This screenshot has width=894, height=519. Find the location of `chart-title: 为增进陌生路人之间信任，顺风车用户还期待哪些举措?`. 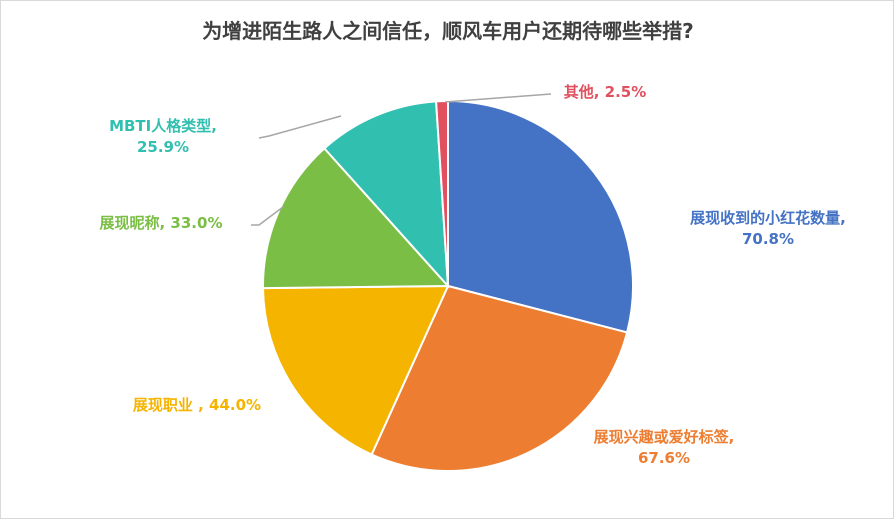

chart-title: 为增进陌生路人之间信任，顺风车用户还期待哪些举措? is located at coordinates (448, 31).